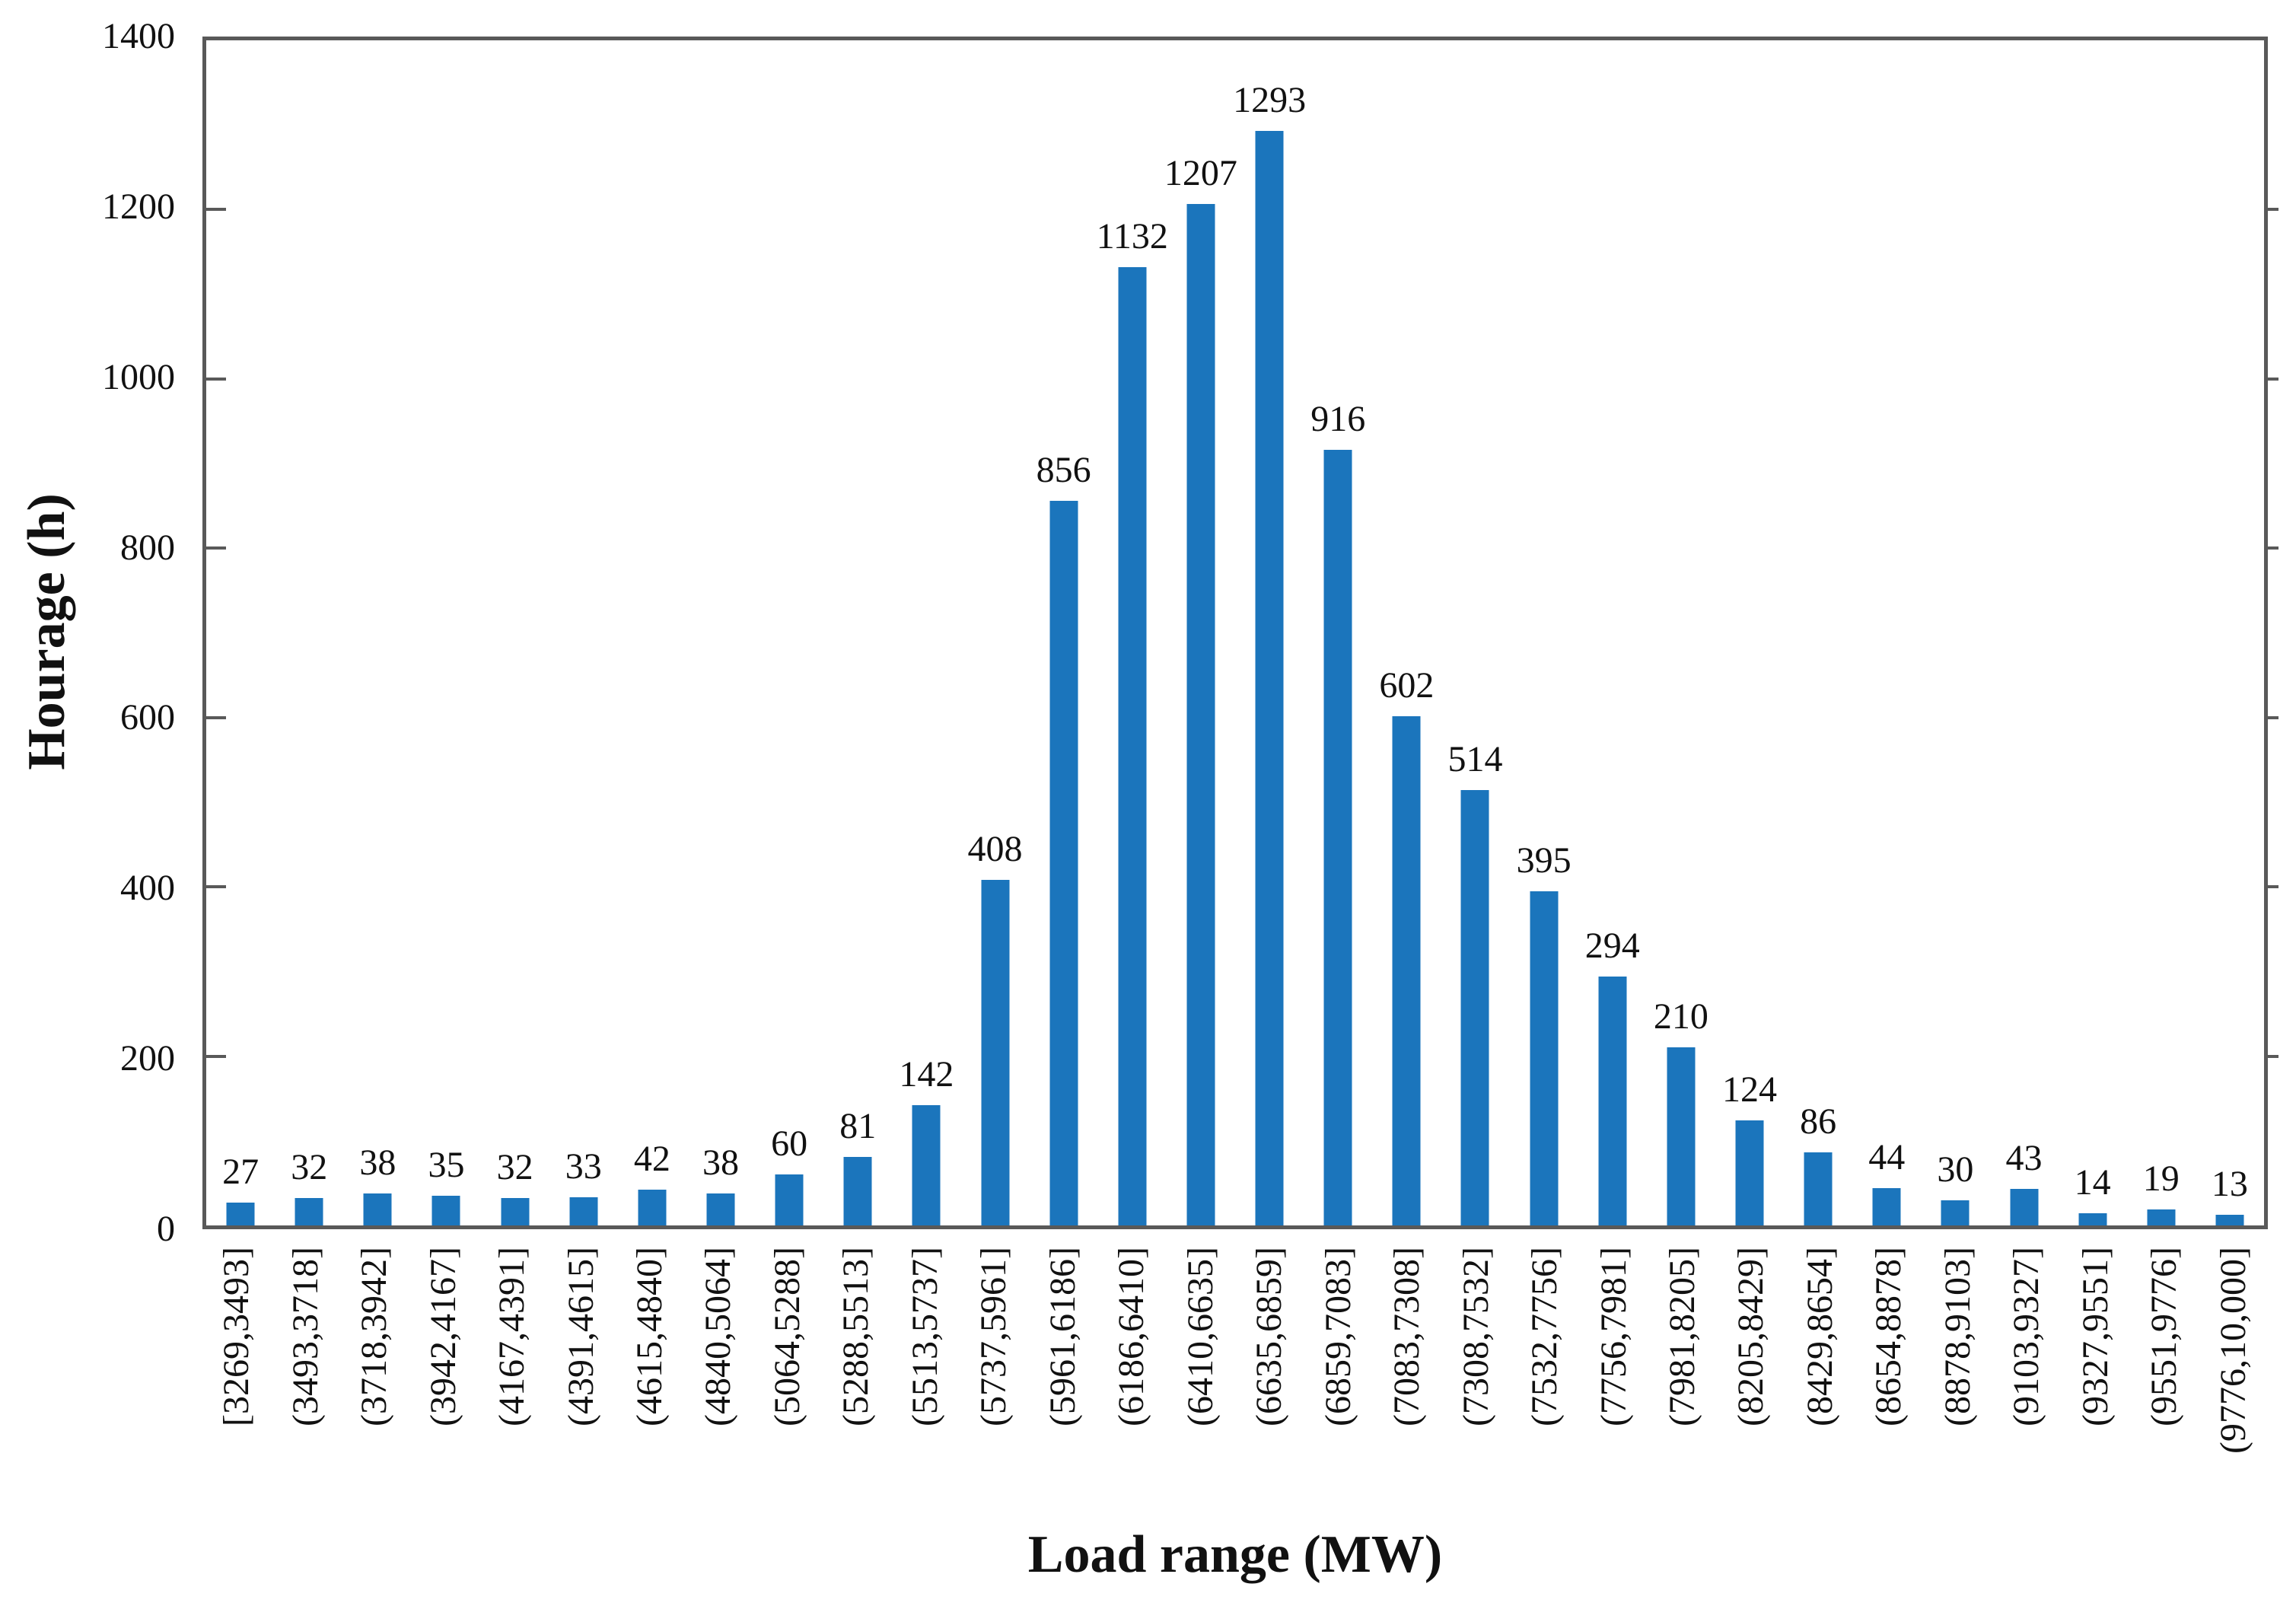 The width and height of the screenshot is (2296, 1606). Describe the element at coordinates (240, 632) in the screenshot. I see `bar-slot: 27` at that location.